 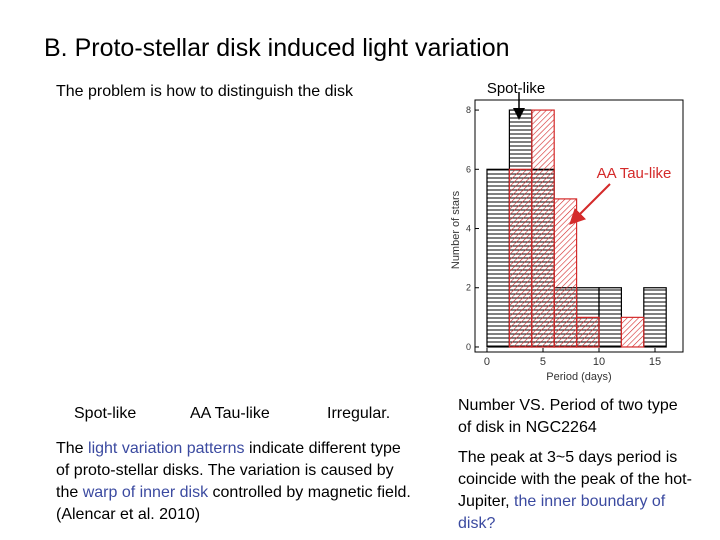 What do you see at coordinates (72, 448) in the screenshot?
I see `text: The` at bounding box center [72, 448].